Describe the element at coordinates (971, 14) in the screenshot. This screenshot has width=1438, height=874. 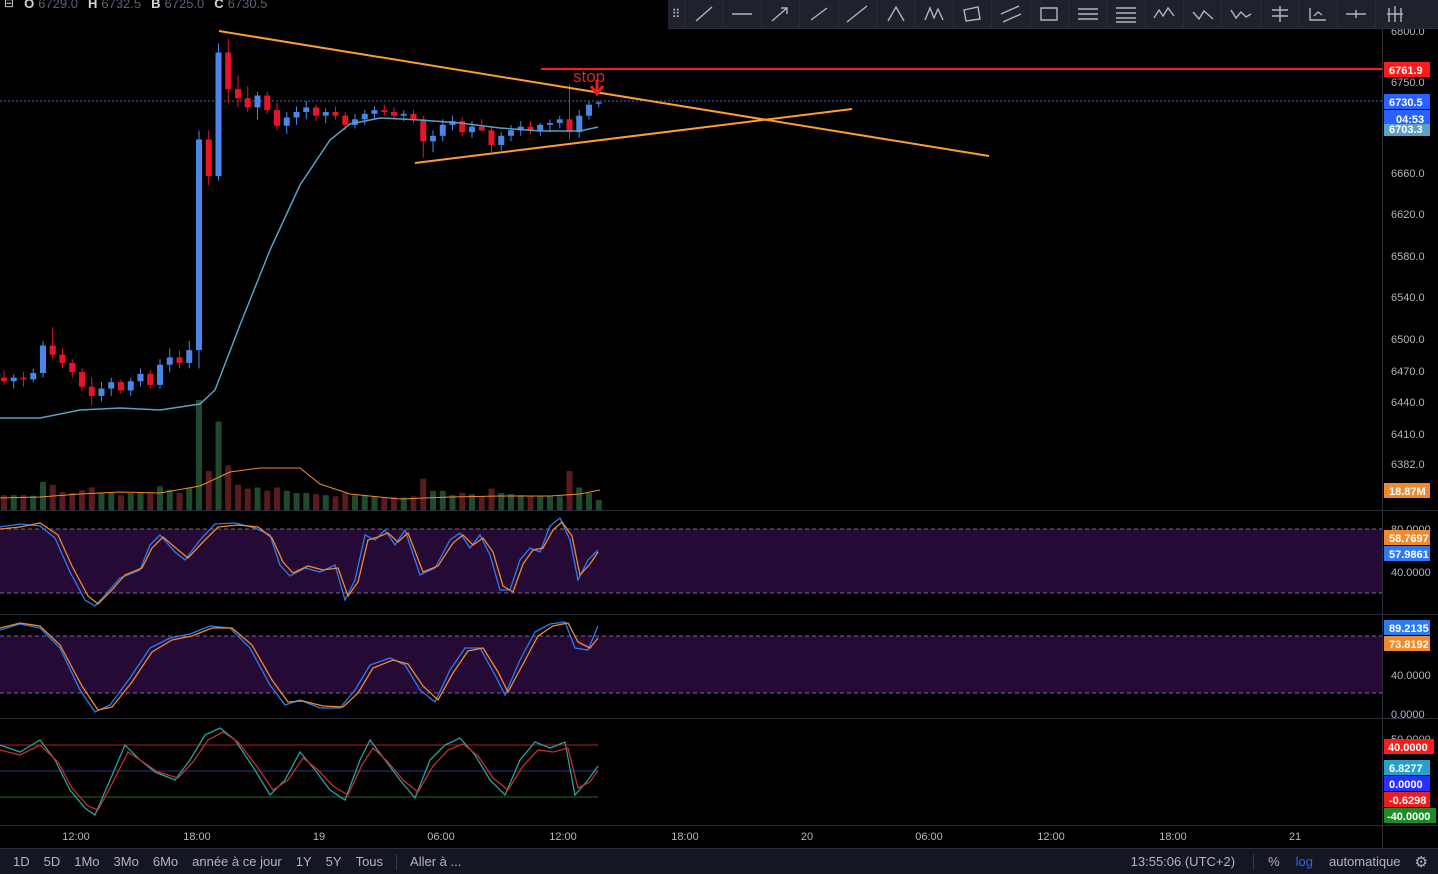
I see `shape-icon` at that location.